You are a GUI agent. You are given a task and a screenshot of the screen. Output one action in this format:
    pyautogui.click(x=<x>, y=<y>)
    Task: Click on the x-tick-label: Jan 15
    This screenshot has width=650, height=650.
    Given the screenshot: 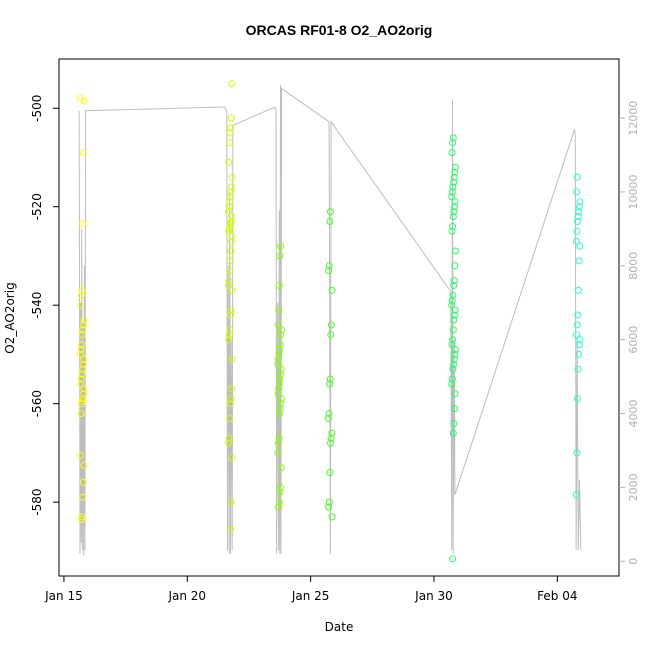 What is the action you would take?
    pyautogui.click(x=63, y=596)
    